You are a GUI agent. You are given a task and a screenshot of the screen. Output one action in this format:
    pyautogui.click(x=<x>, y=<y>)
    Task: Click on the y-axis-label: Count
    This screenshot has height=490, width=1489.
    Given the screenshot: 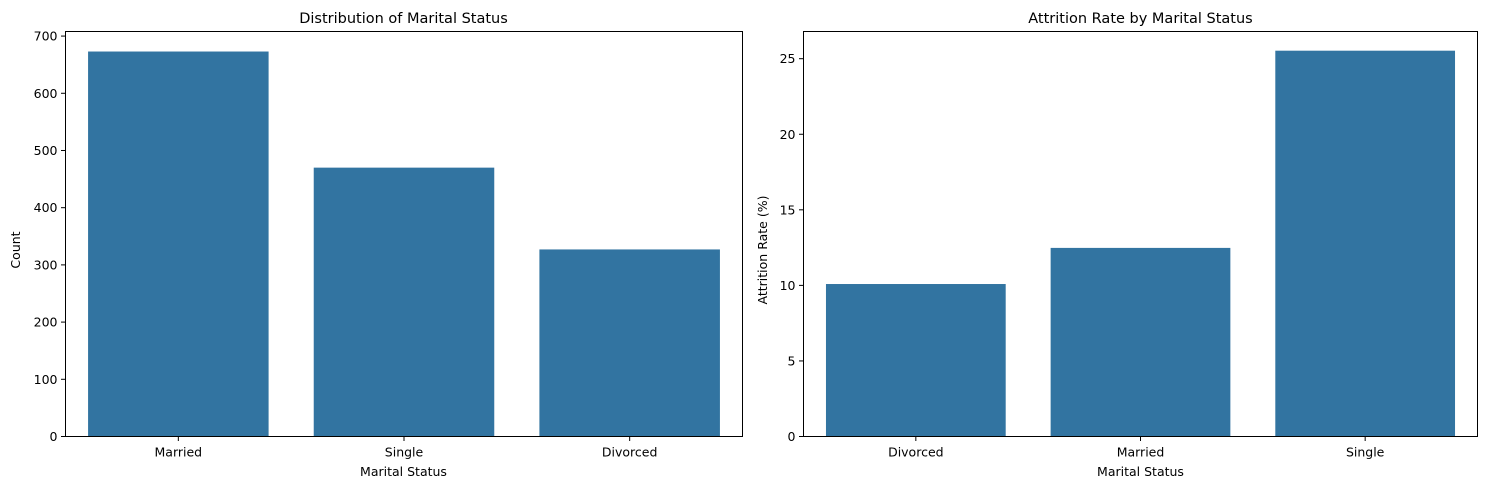 What is the action you would take?
    pyautogui.click(x=15, y=249)
    